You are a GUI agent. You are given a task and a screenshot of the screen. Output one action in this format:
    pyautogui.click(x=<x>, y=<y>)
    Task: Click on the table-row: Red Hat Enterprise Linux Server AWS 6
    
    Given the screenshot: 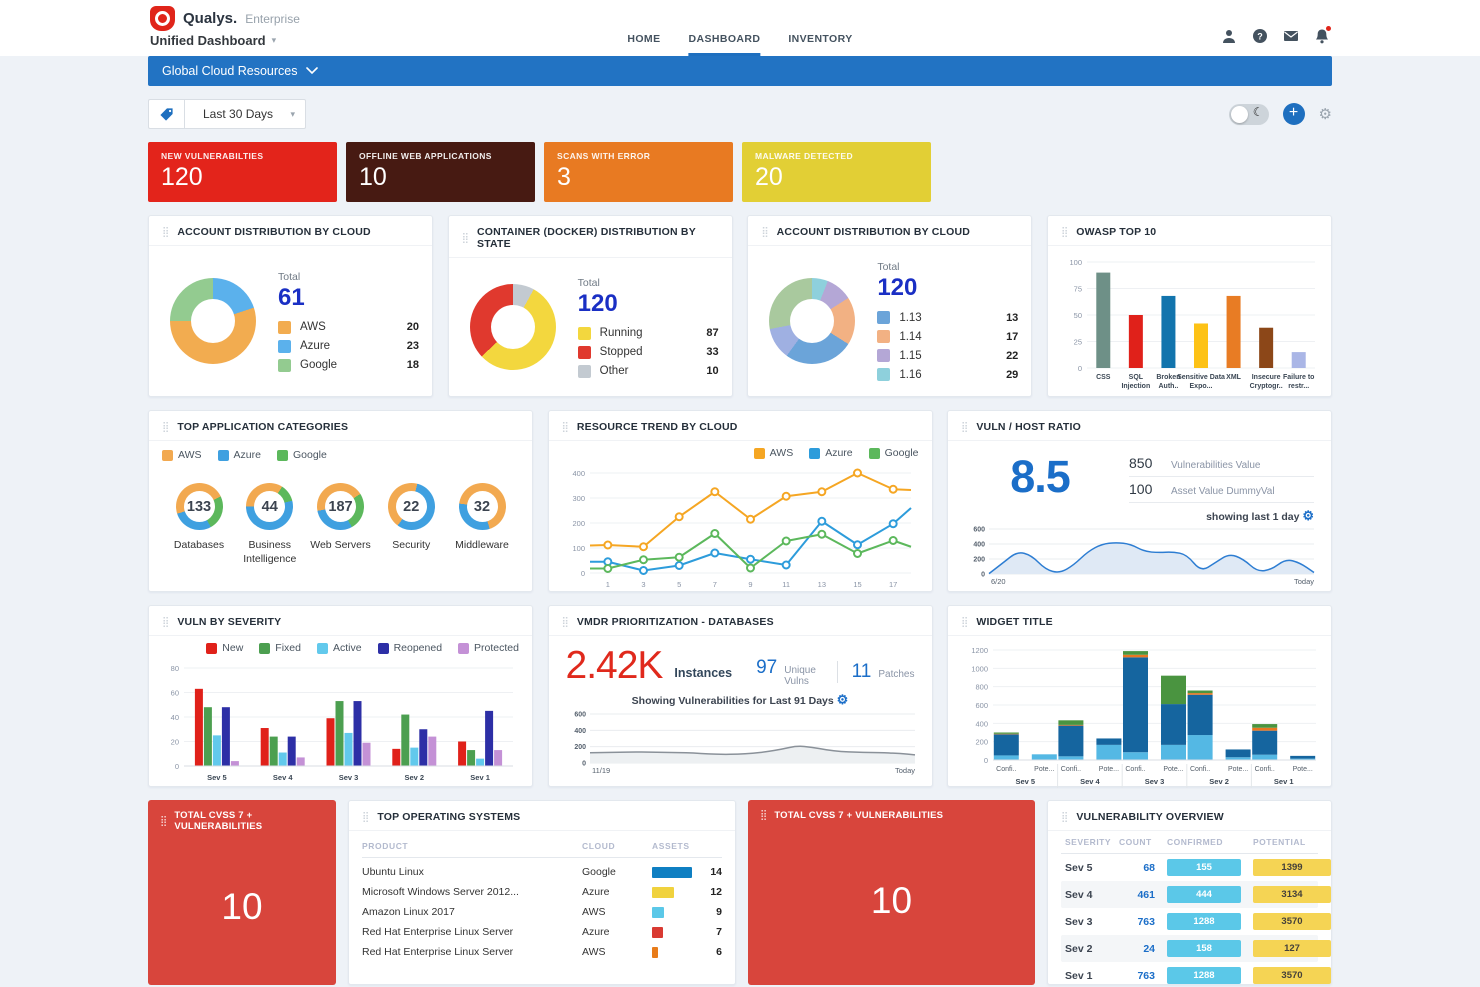 What is the action you would take?
    pyautogui.click(x=542, y=952)
    